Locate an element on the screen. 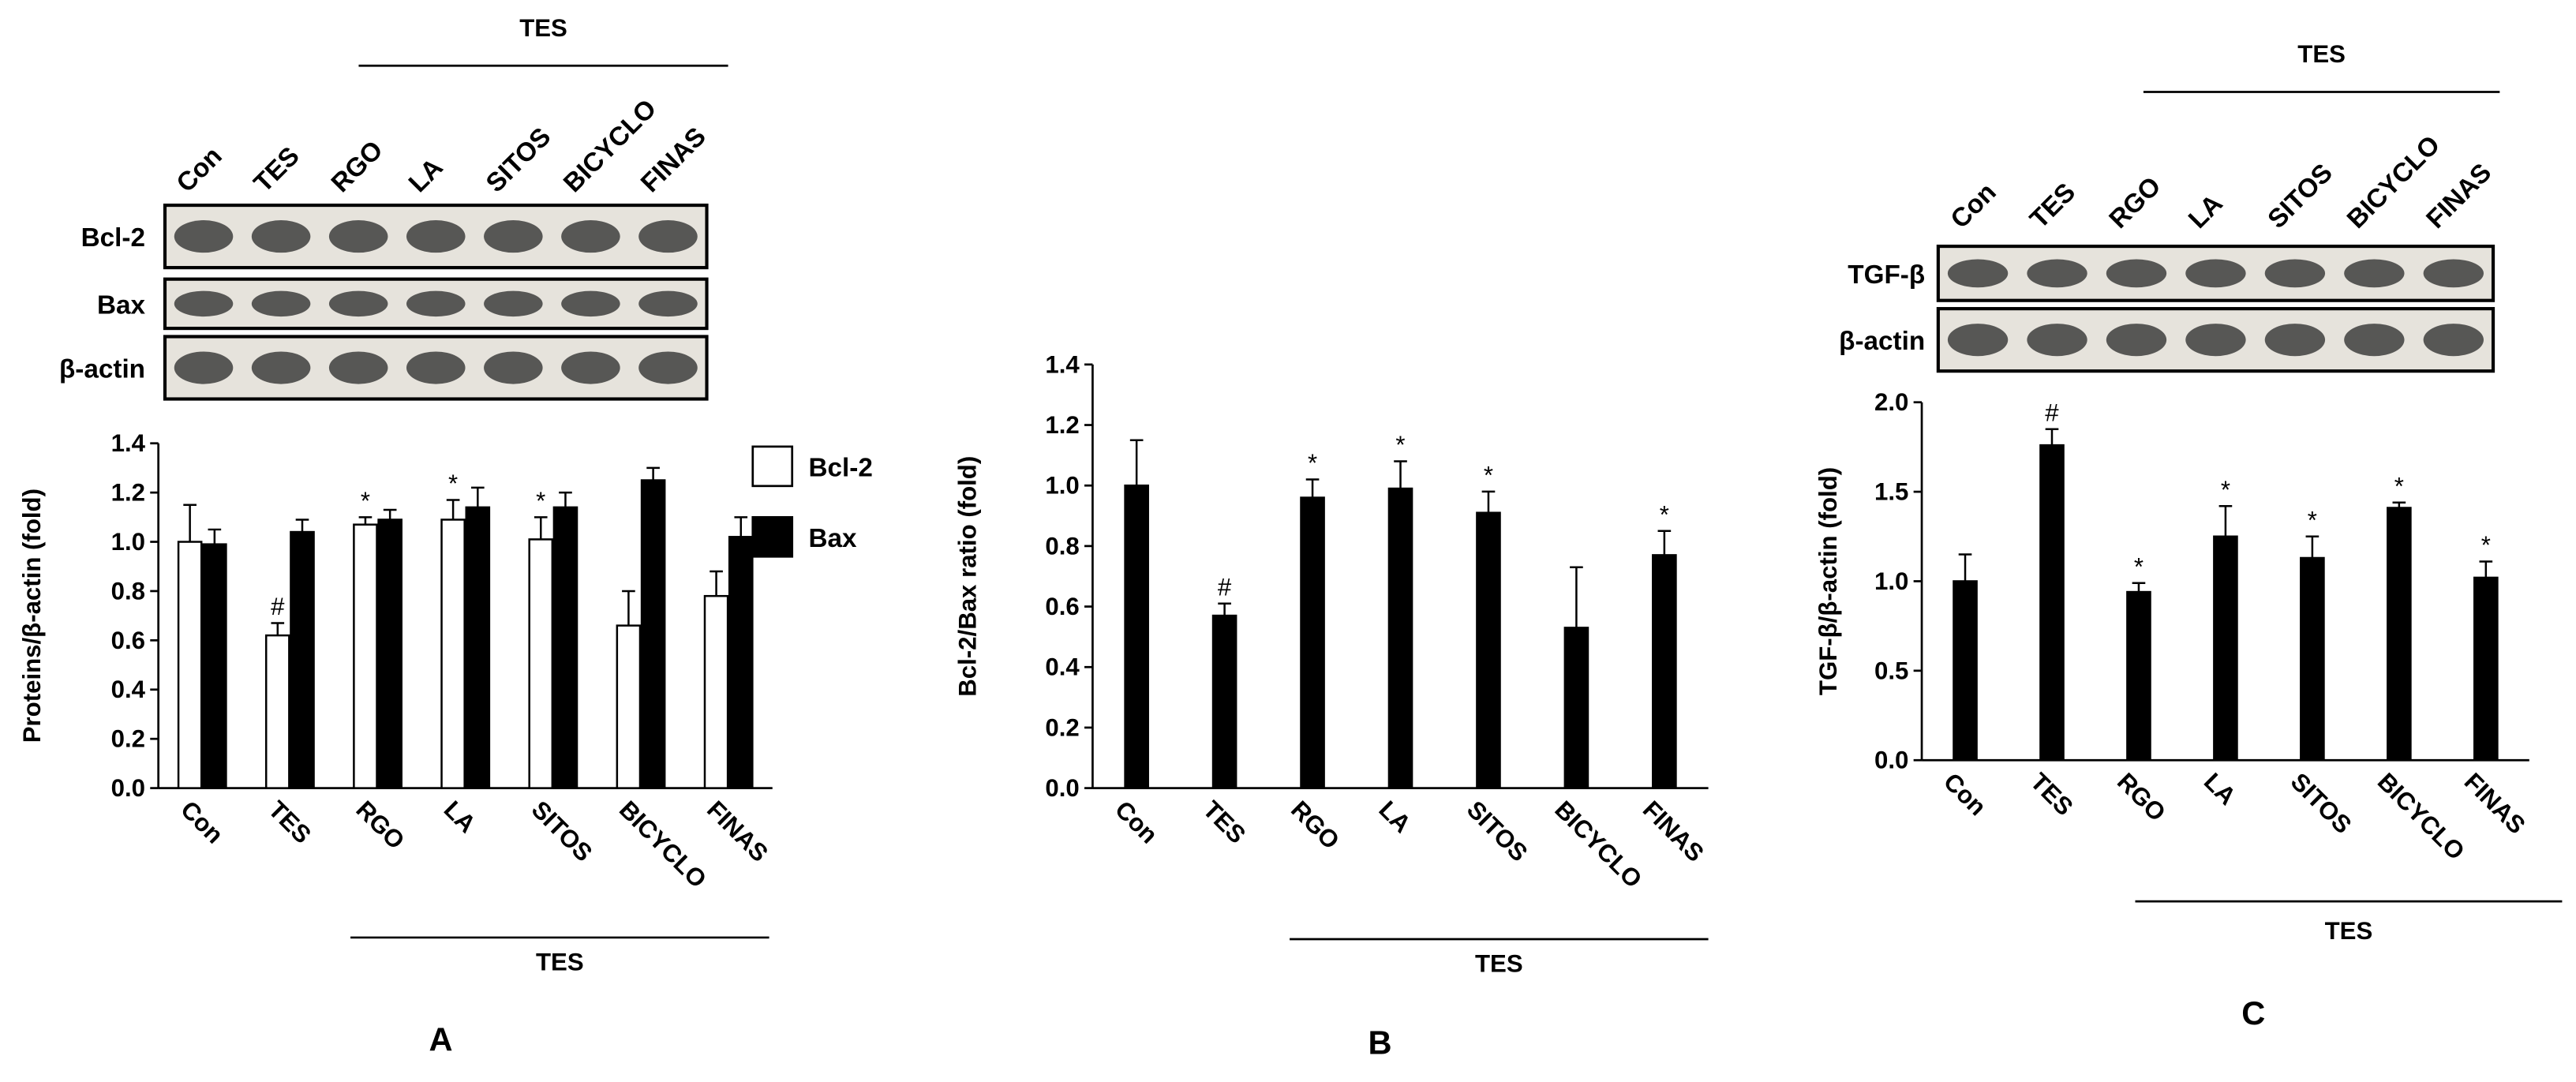 Image resolution: width=2576 pixels, height=1082 pixels. y-tick-label: 0.6 is located at coordinates (128, 640).